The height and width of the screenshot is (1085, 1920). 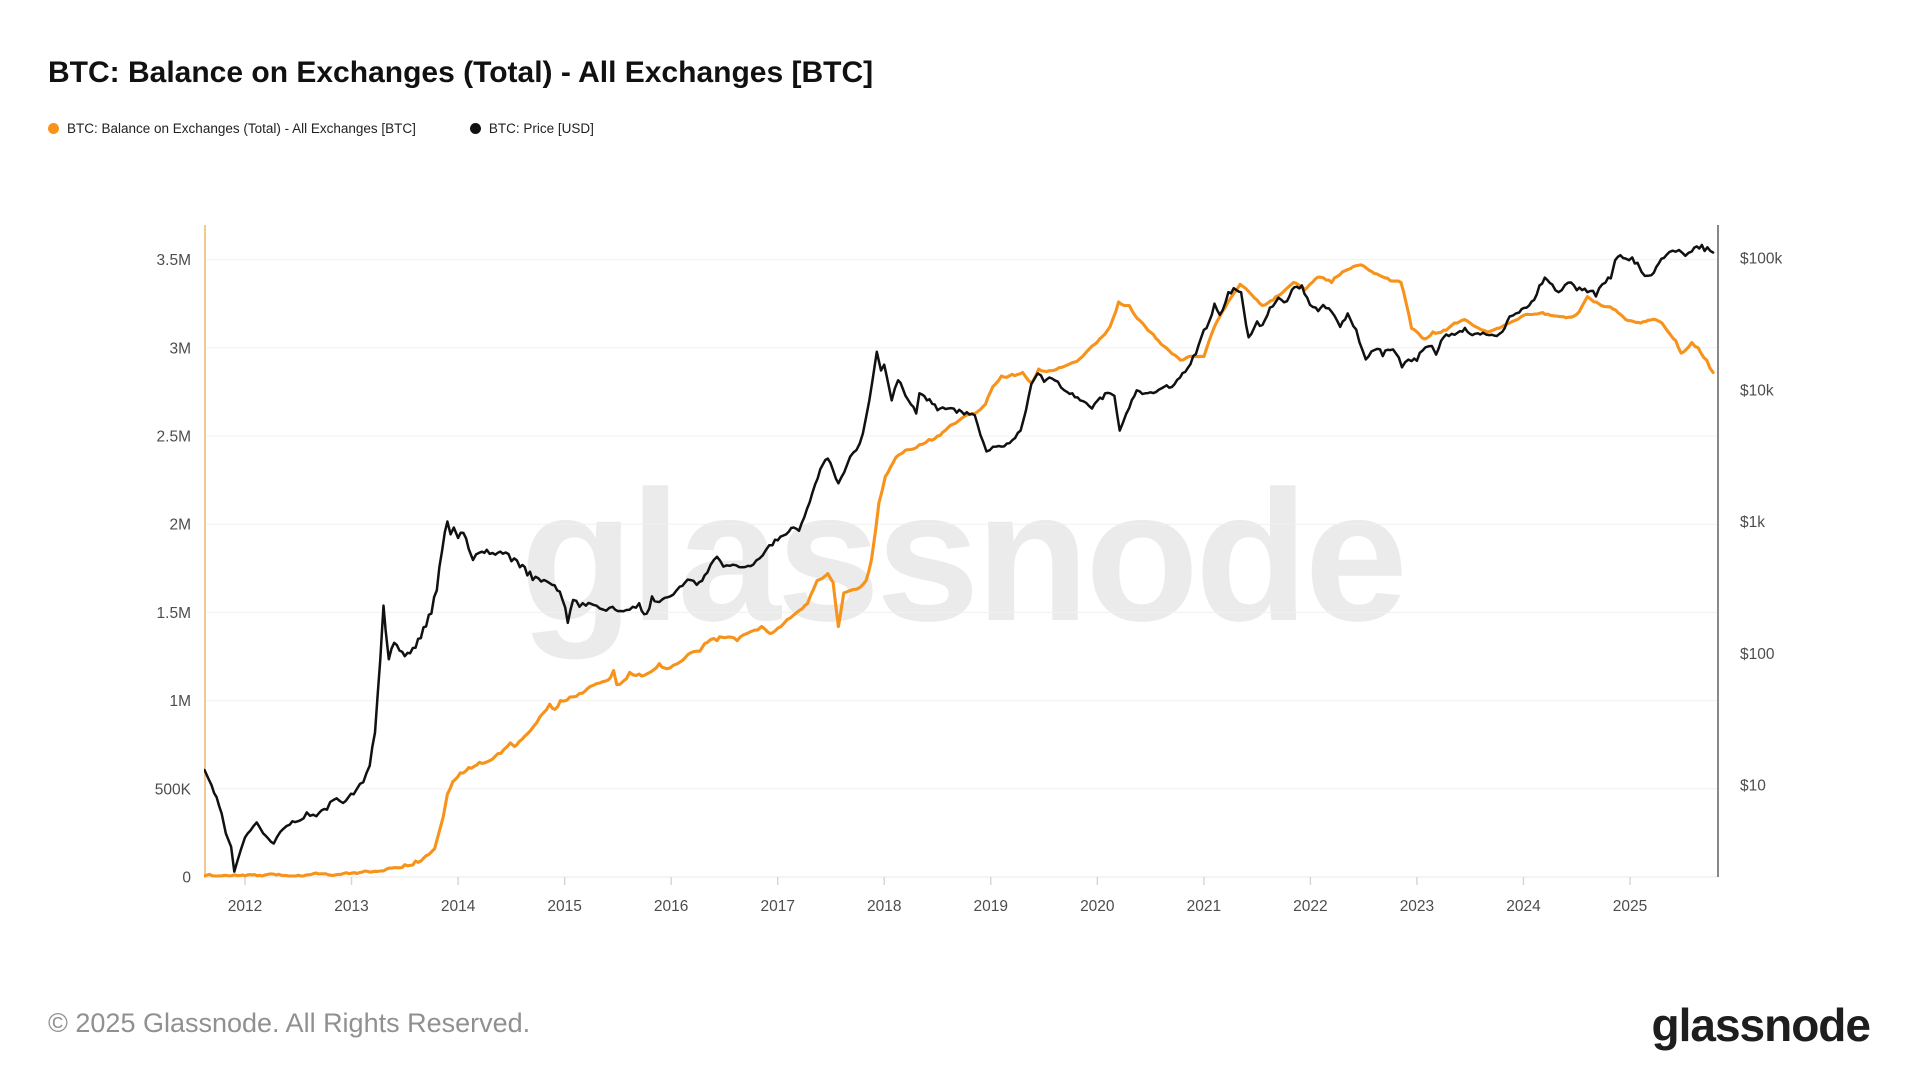 What do you see at coordinates (180, 701) in the screenshot?
I see `left-tick-label: 1M` at bounding box center [180, 701].